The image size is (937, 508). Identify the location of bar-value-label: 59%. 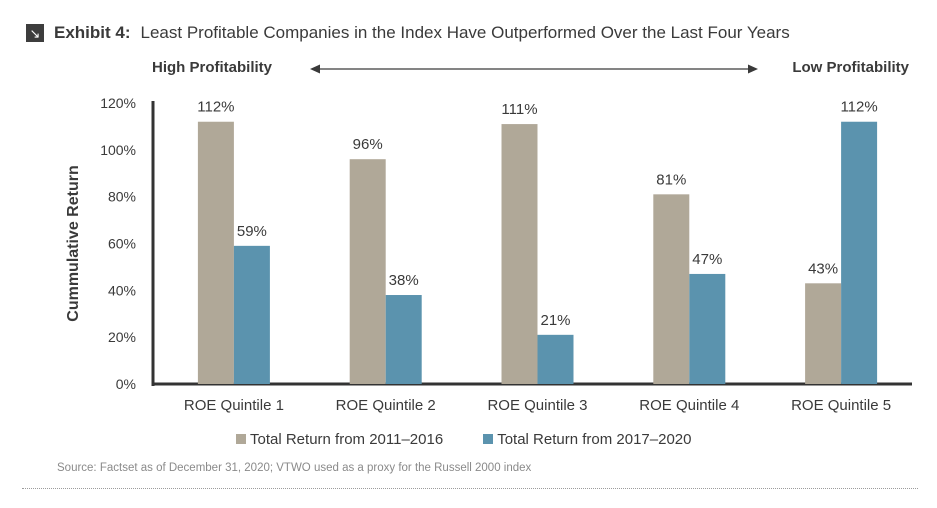
(252, 231).